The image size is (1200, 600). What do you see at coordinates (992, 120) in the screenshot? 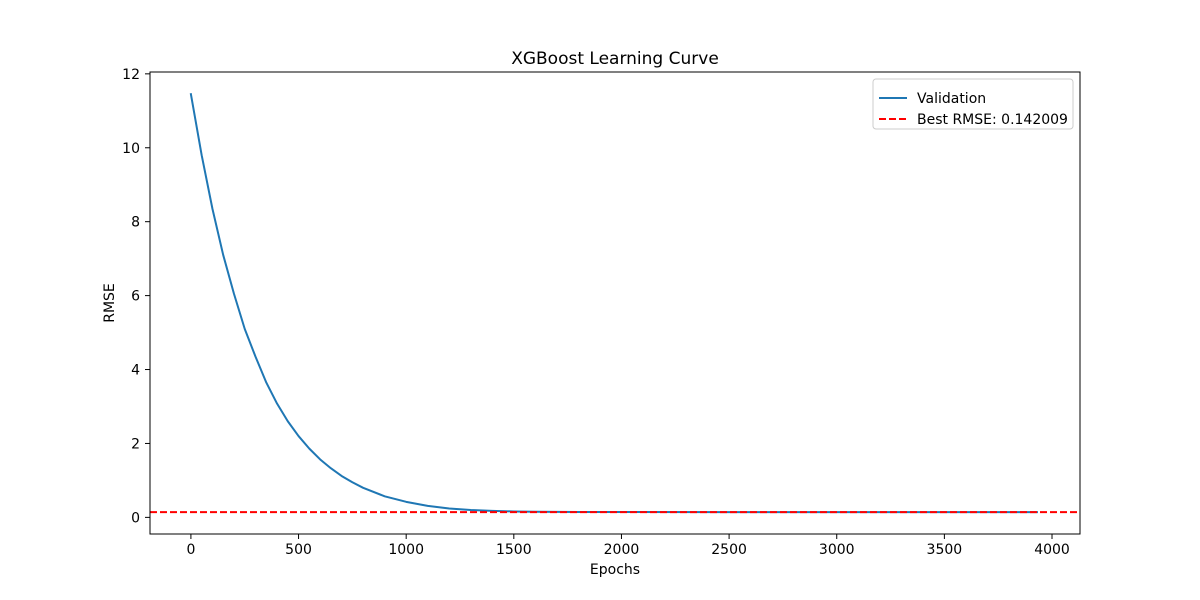
I see `legend-label: Best RMSE: 0.142009` at bounding box center [992, 120].